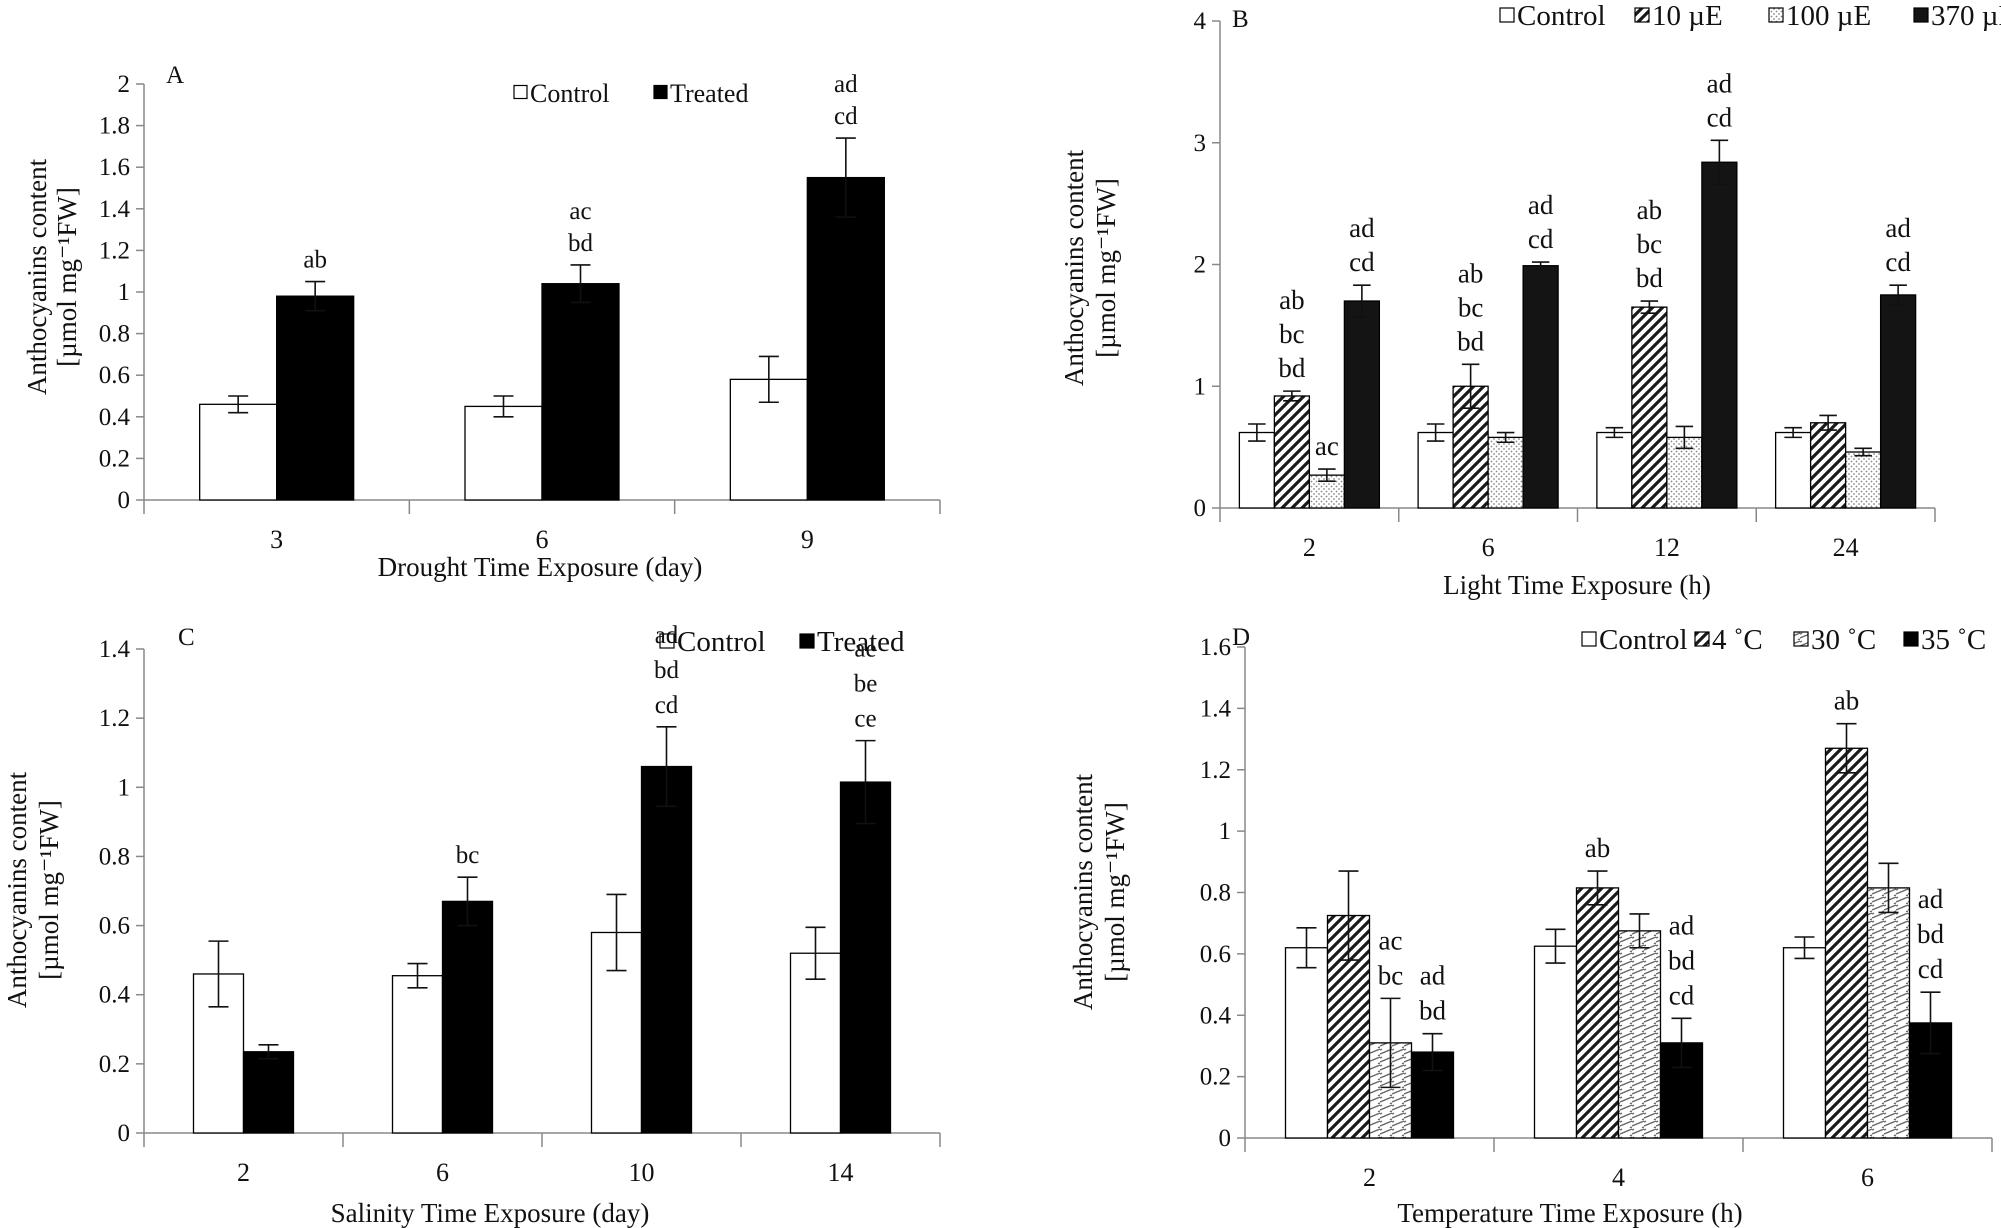 The height and width of the screenshot is (1228, 2001). What do you see at coordinates (49, 890) in the screenshot?
I see `y-axis-label-c-line2: [µmol mg⁻¹FW]` at bounding box center [49, 890].